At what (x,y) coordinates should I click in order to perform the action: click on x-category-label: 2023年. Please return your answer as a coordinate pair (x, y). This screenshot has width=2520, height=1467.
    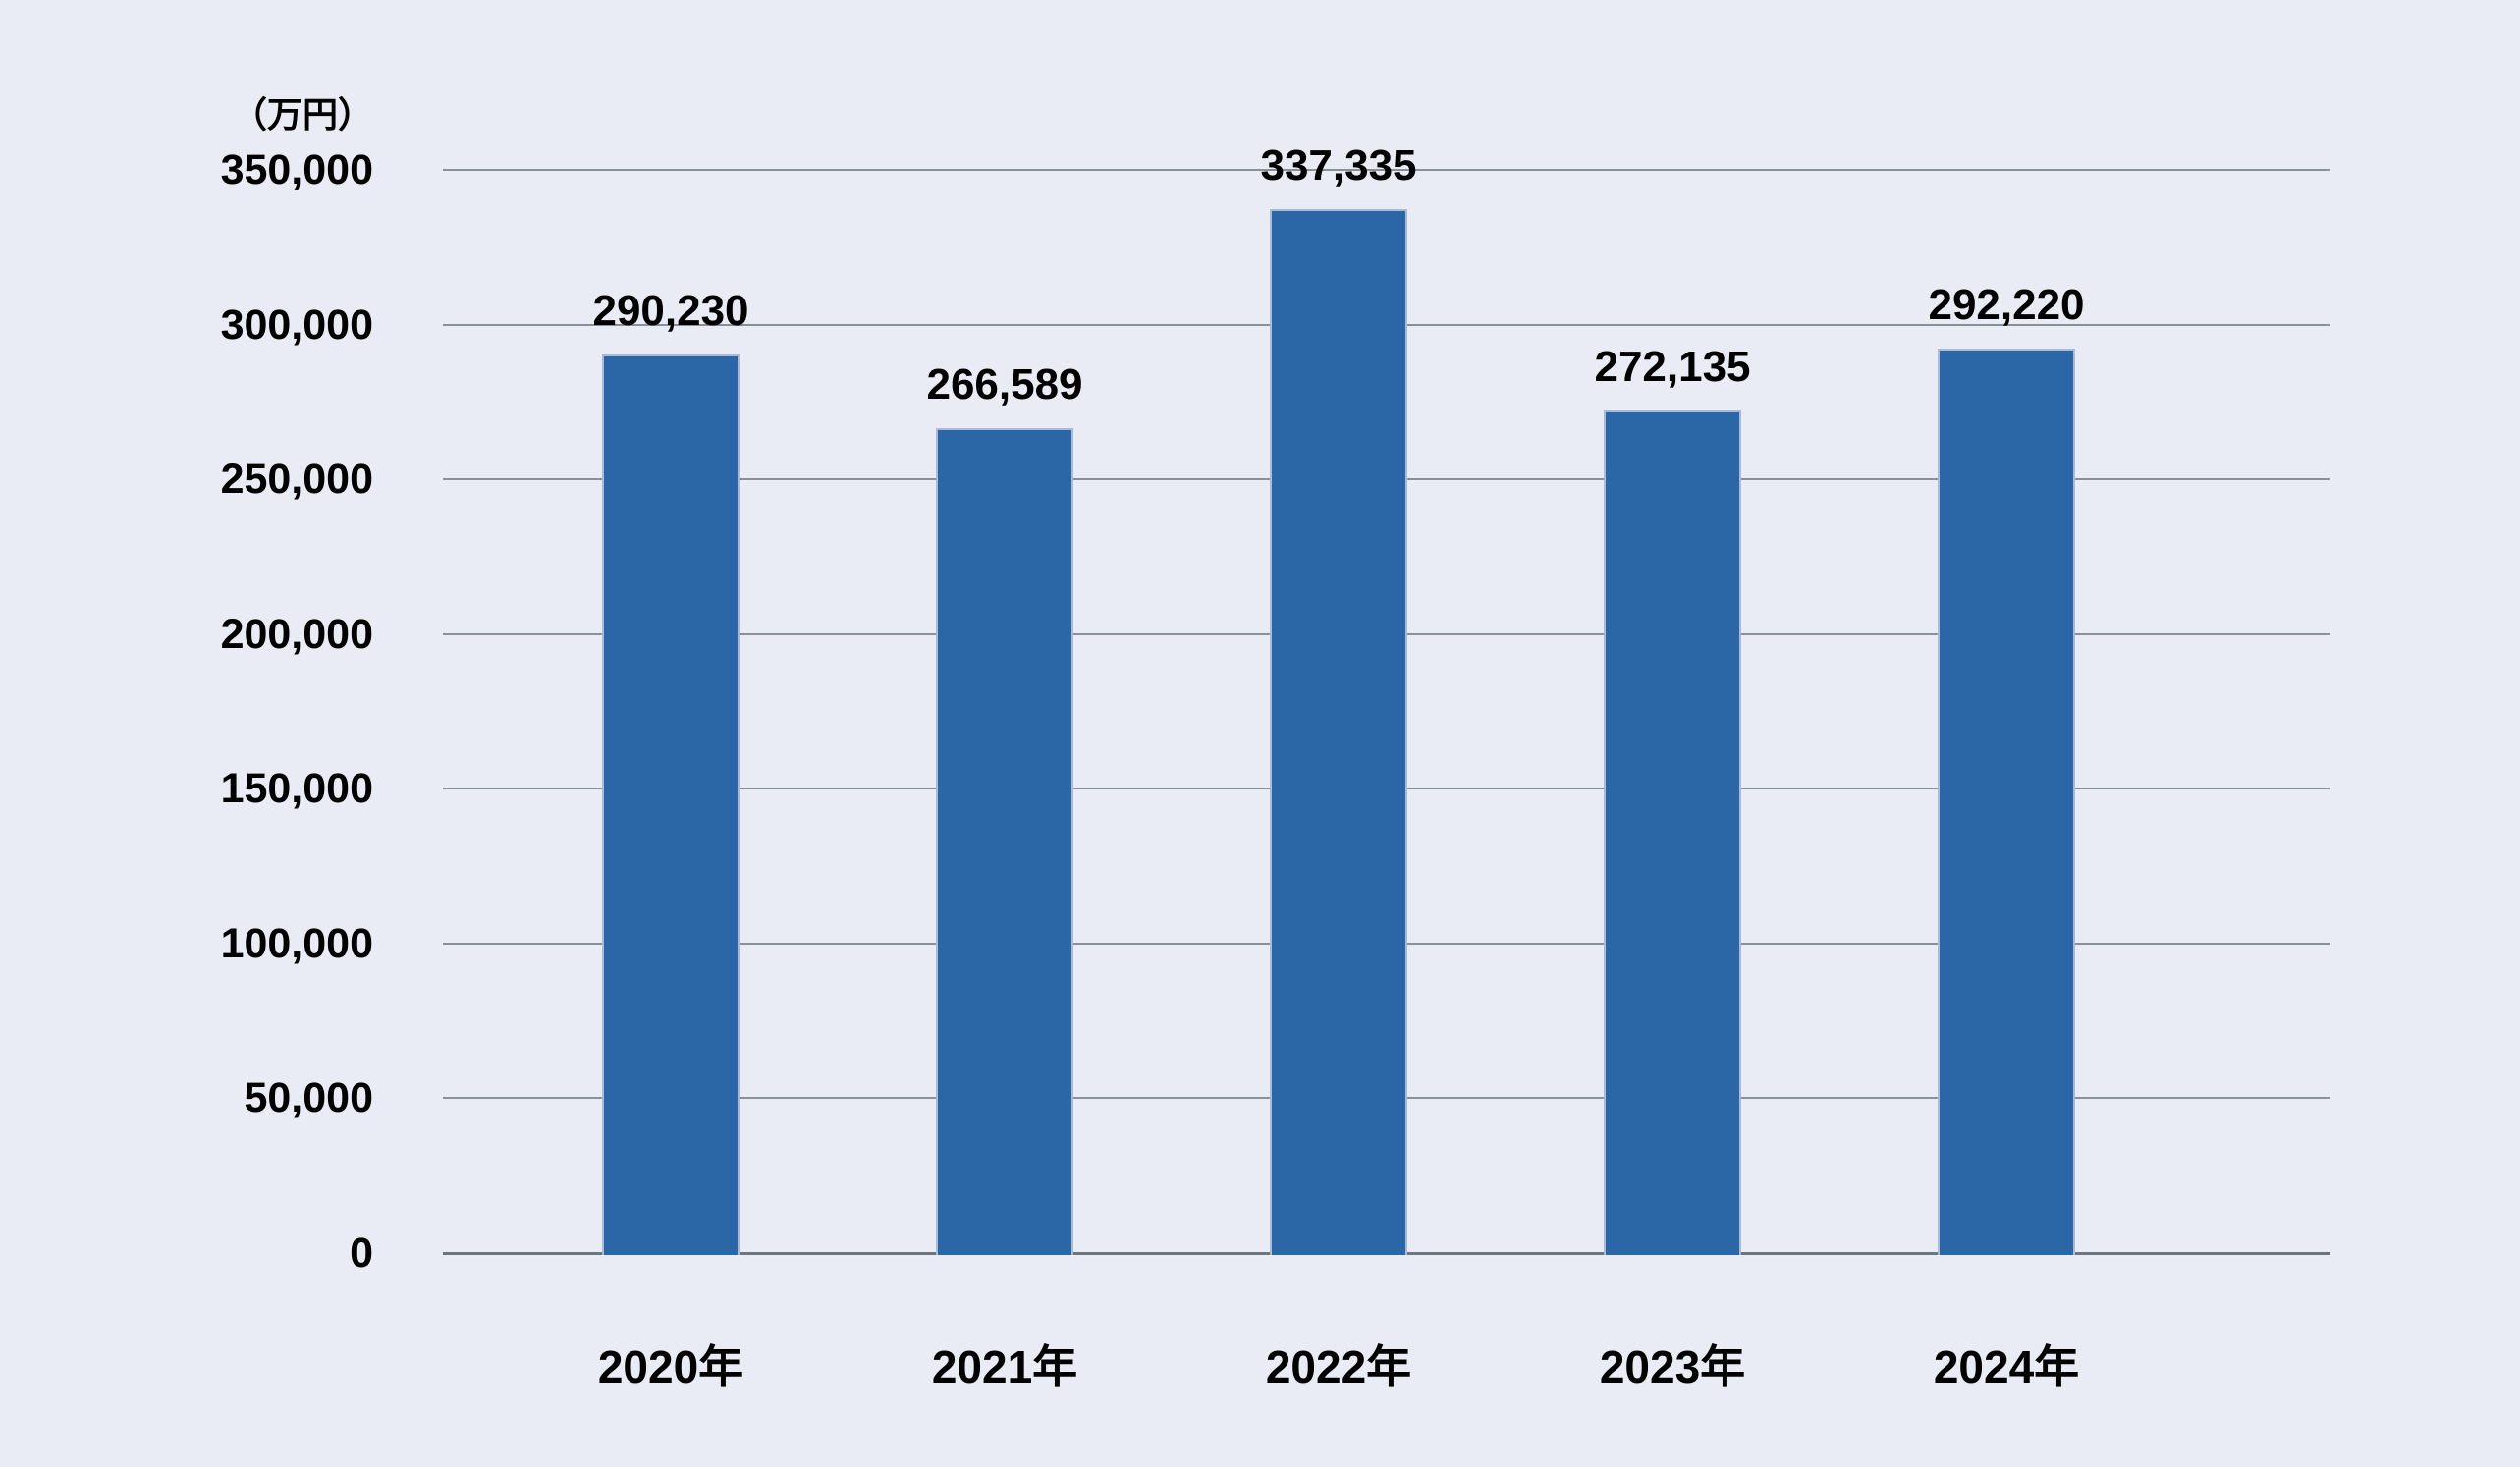
    Looking at the image, I should click on (1672, 1366).